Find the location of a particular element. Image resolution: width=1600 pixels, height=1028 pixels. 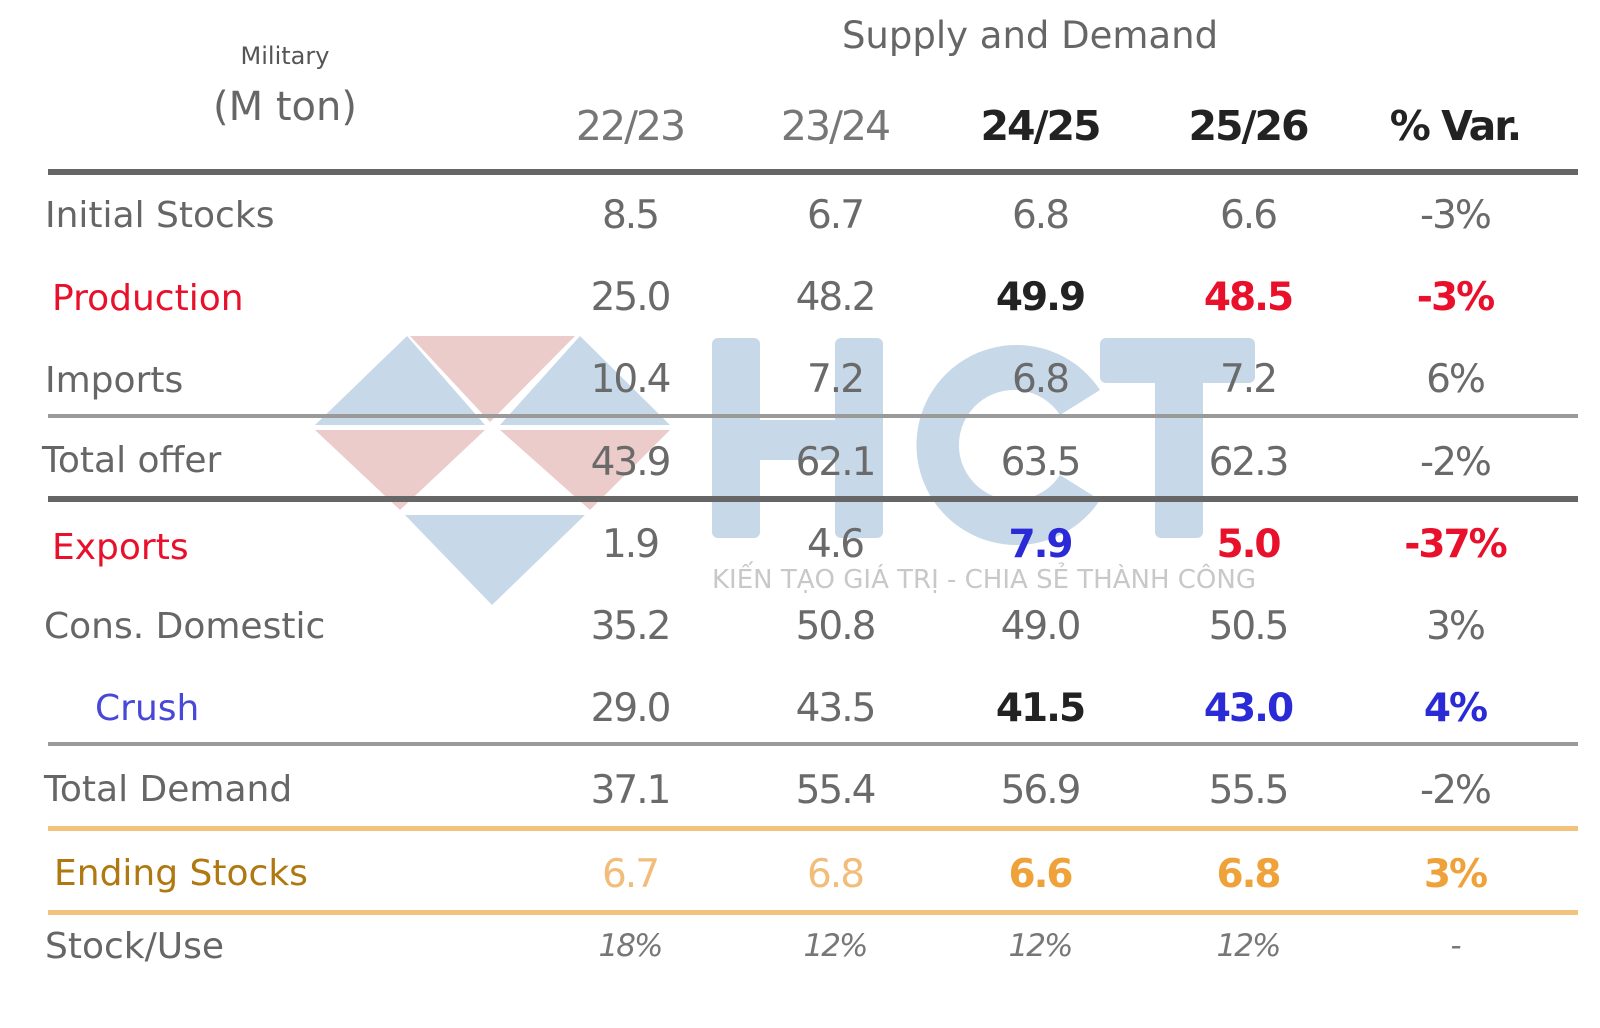

cell: 29.0 is located at coordinates (631, 708).